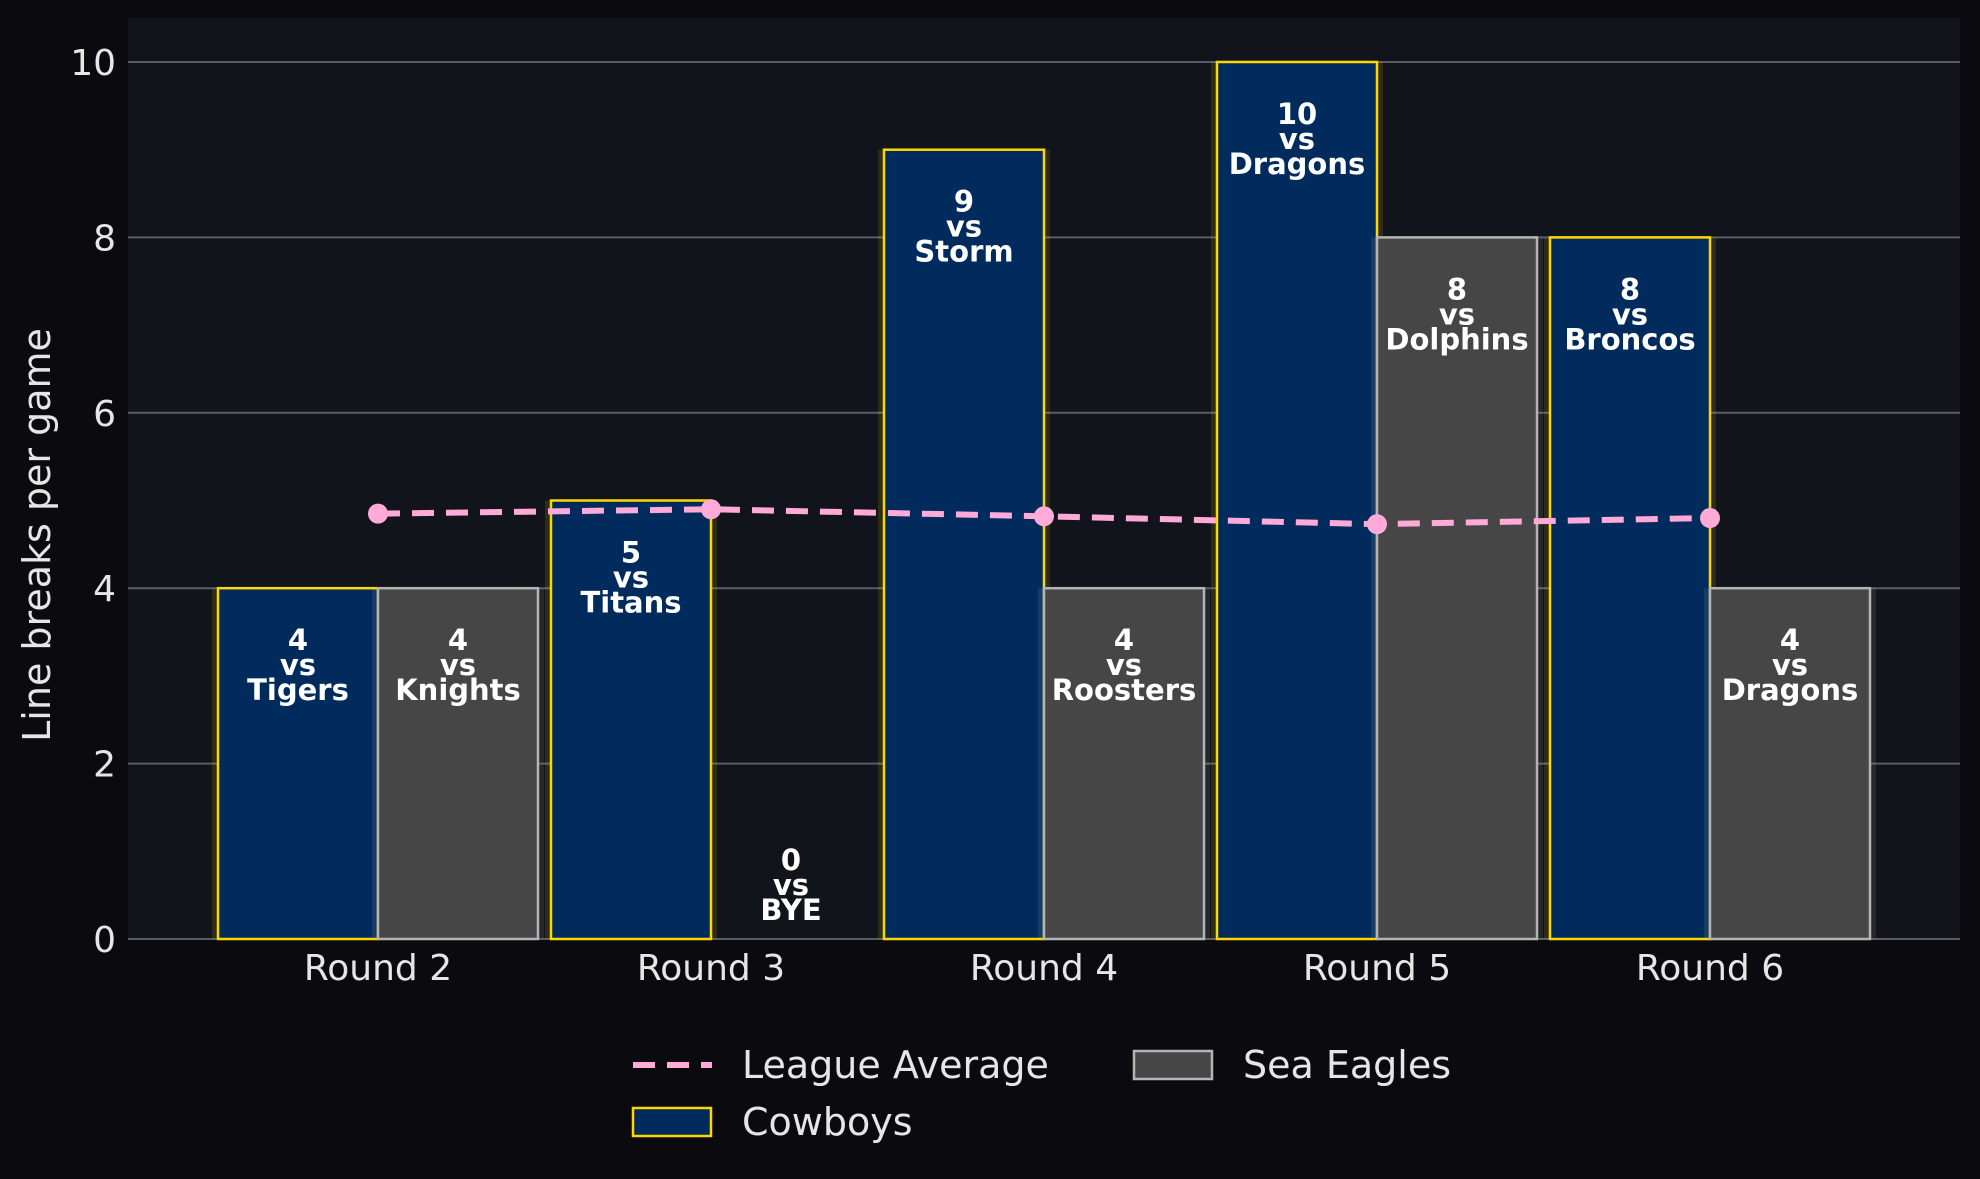 The image size is (1980, 1179). I want to click on bar-label-cowboys-round-4: 9 vs Storm, so click(963, 227).